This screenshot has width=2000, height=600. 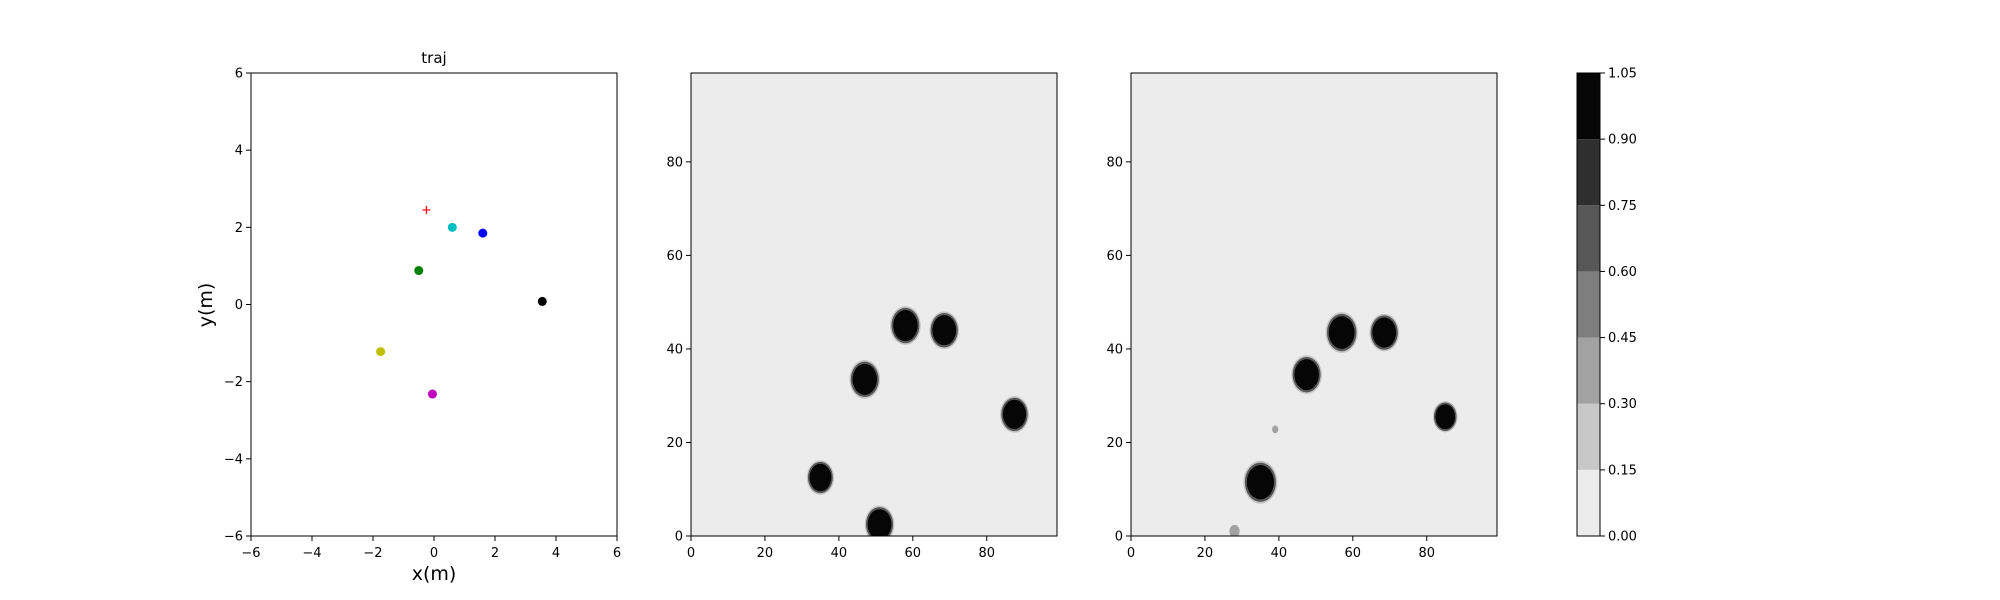 I want to click on traj-ytick-label: 2, so click(x=239, y=228).